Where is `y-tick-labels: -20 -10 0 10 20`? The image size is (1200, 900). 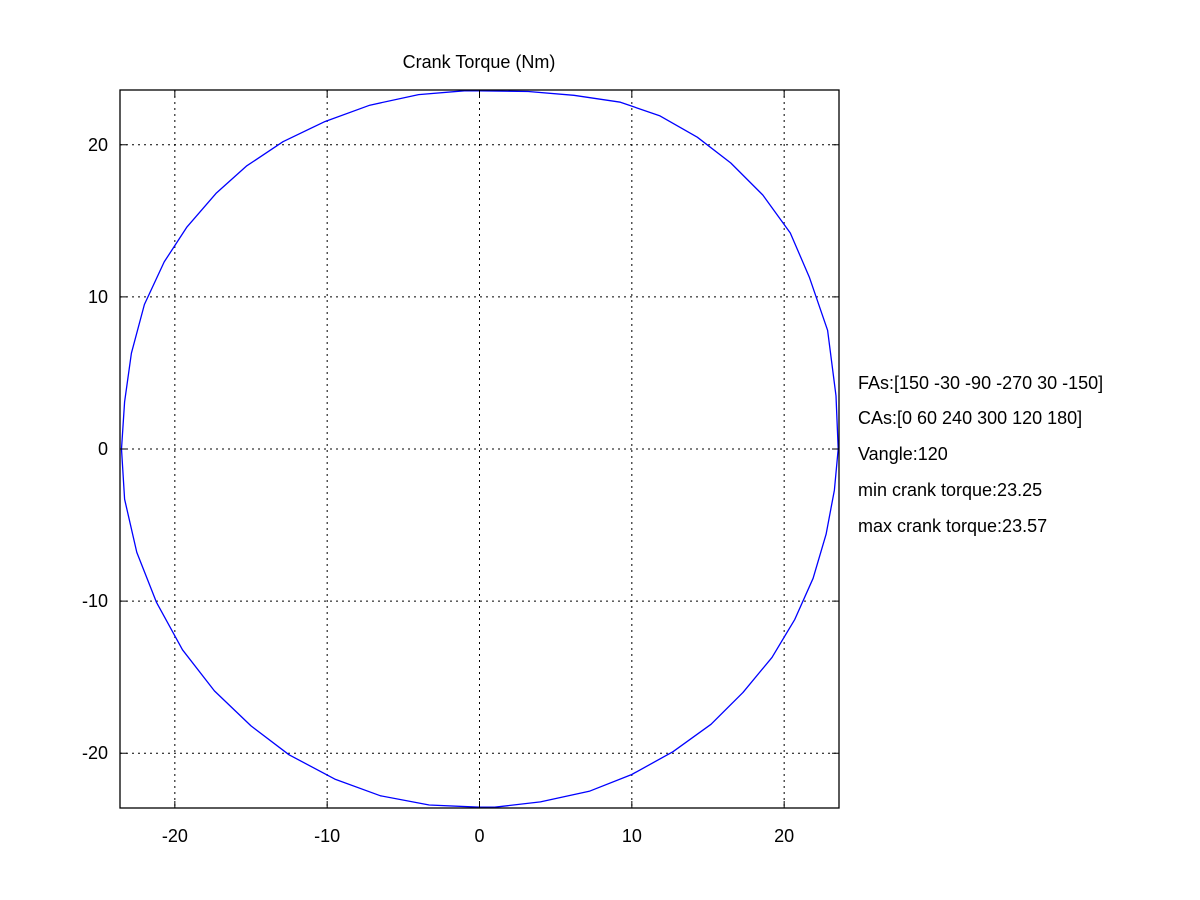
y-tick-labels: -20 -10 0 10 20 is located at coordinates (95, 449).